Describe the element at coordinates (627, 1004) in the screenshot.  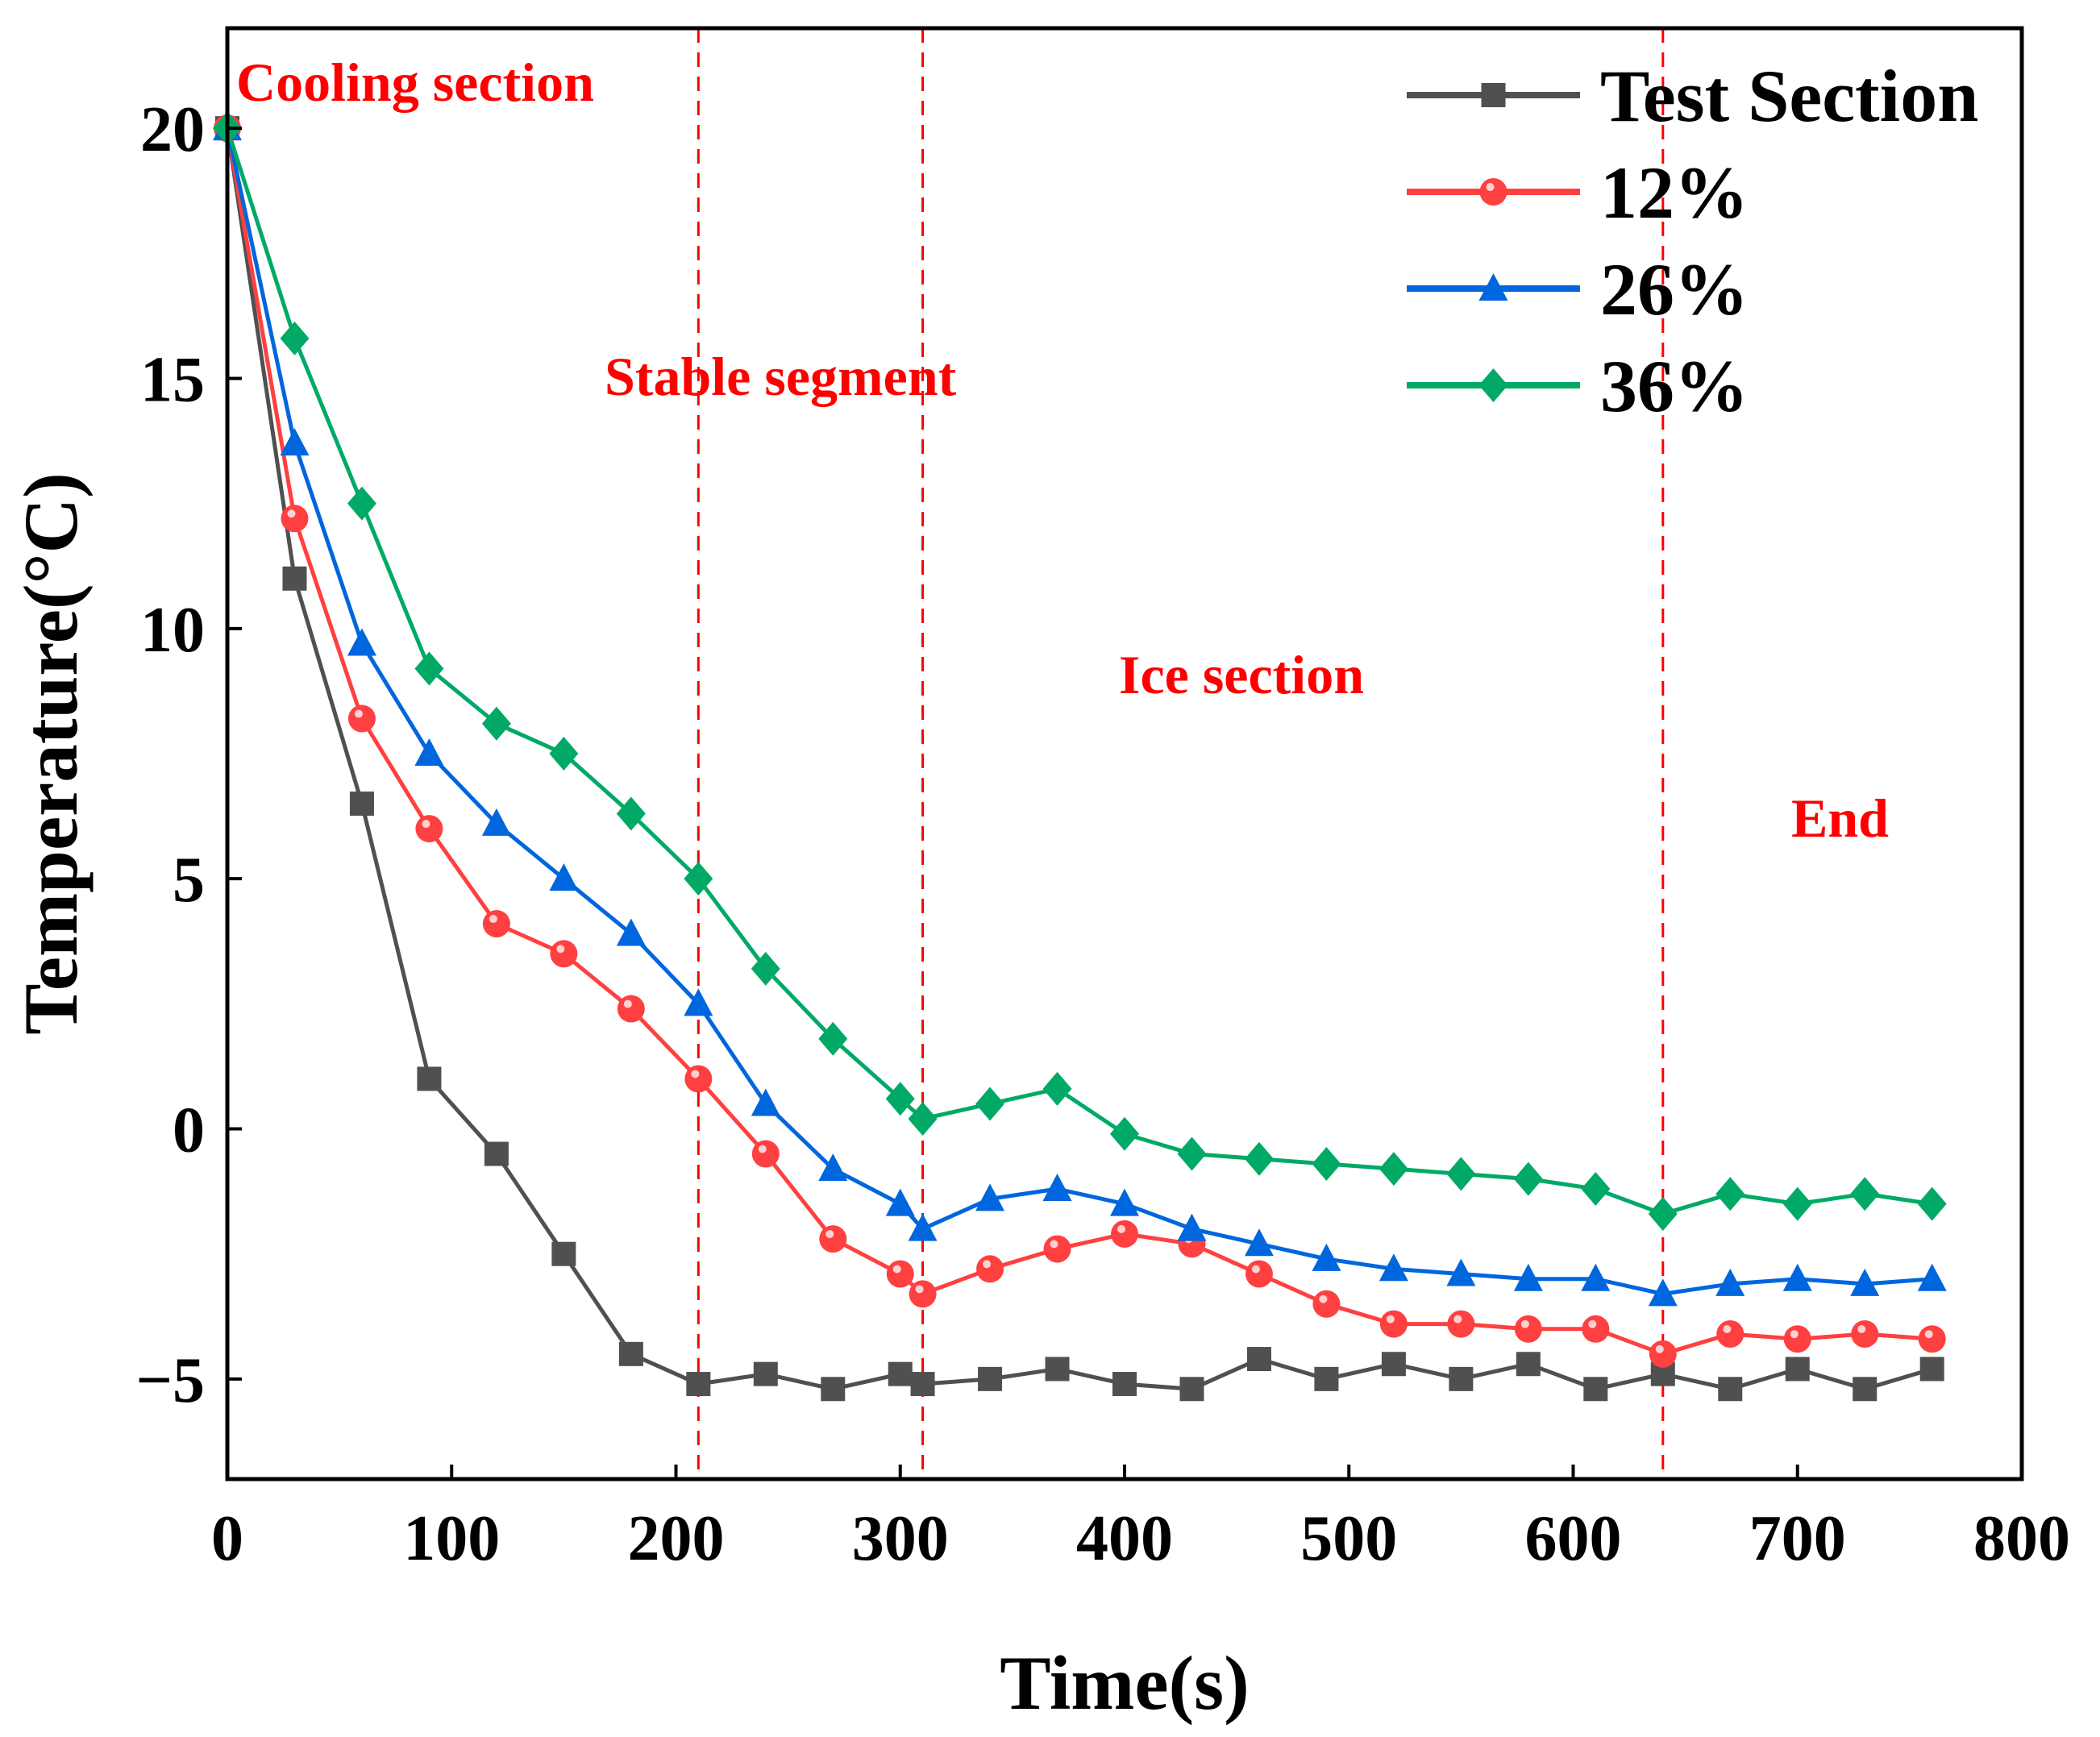
I see `data-point-s1-6-highlight` at that location.